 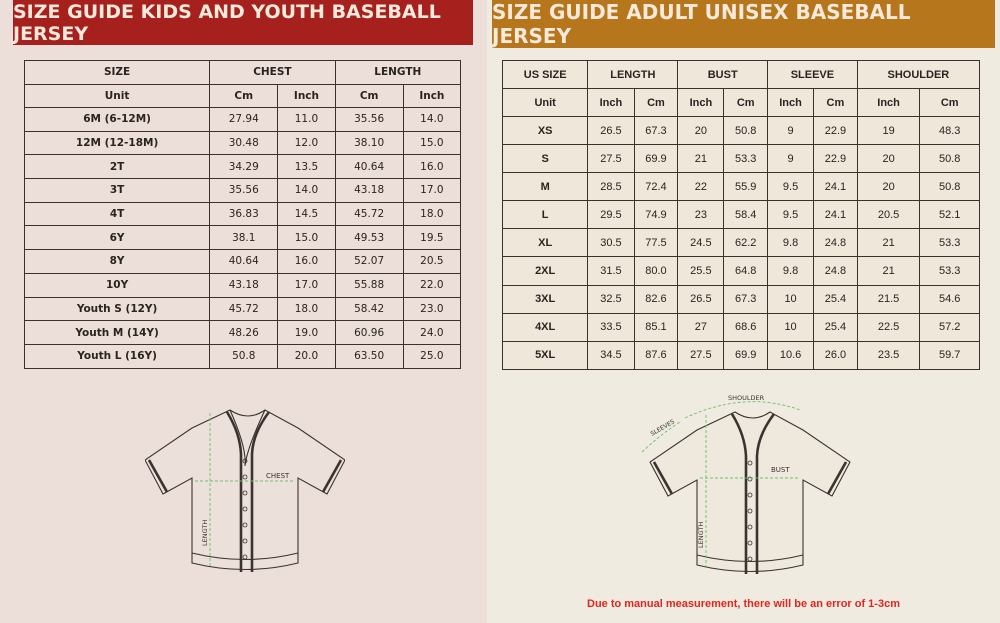 I want to click on table-row: S 27.5 69.9 21 53.3 9 22.9 20 50.8, so click(x=740, y=159).